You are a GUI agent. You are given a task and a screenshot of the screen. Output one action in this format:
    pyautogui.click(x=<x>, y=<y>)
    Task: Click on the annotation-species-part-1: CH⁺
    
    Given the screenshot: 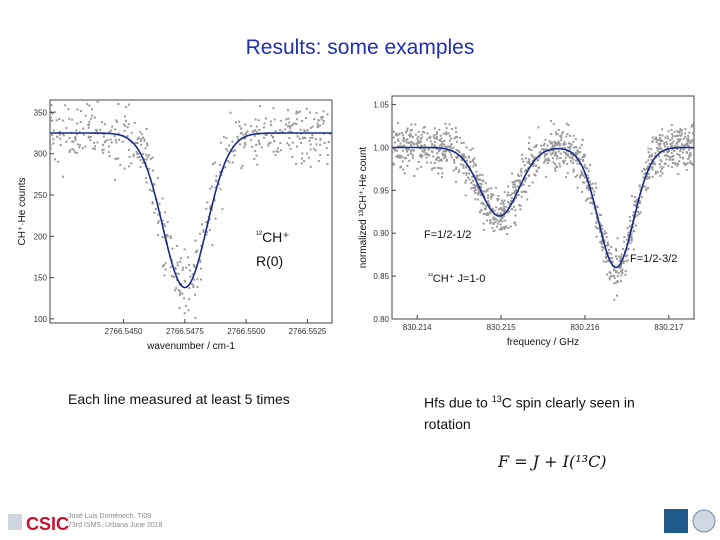 What is the action you would take?
    pyautogui.click(x=276, y=237)
    